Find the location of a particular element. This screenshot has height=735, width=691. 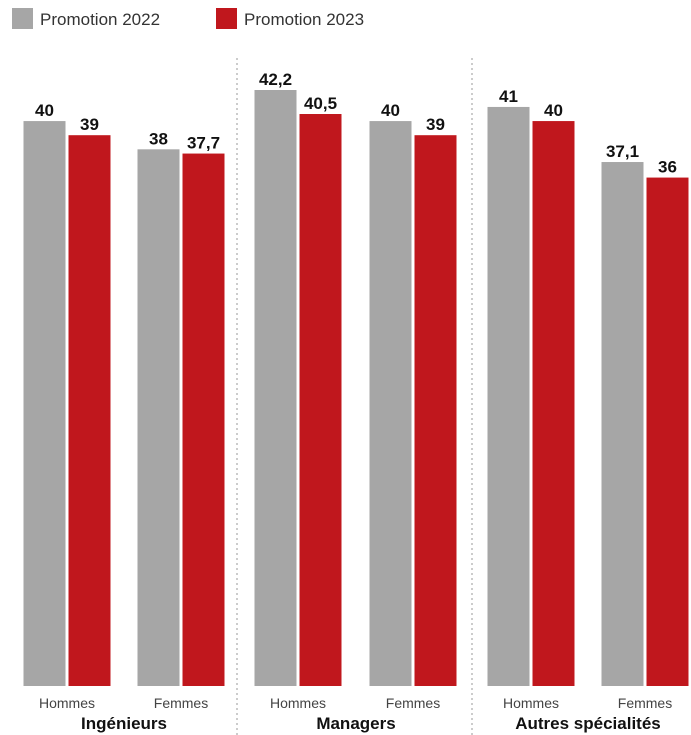

legend-label-promotion-2023: Promotion 2023 is located at coordinates (304, 19).